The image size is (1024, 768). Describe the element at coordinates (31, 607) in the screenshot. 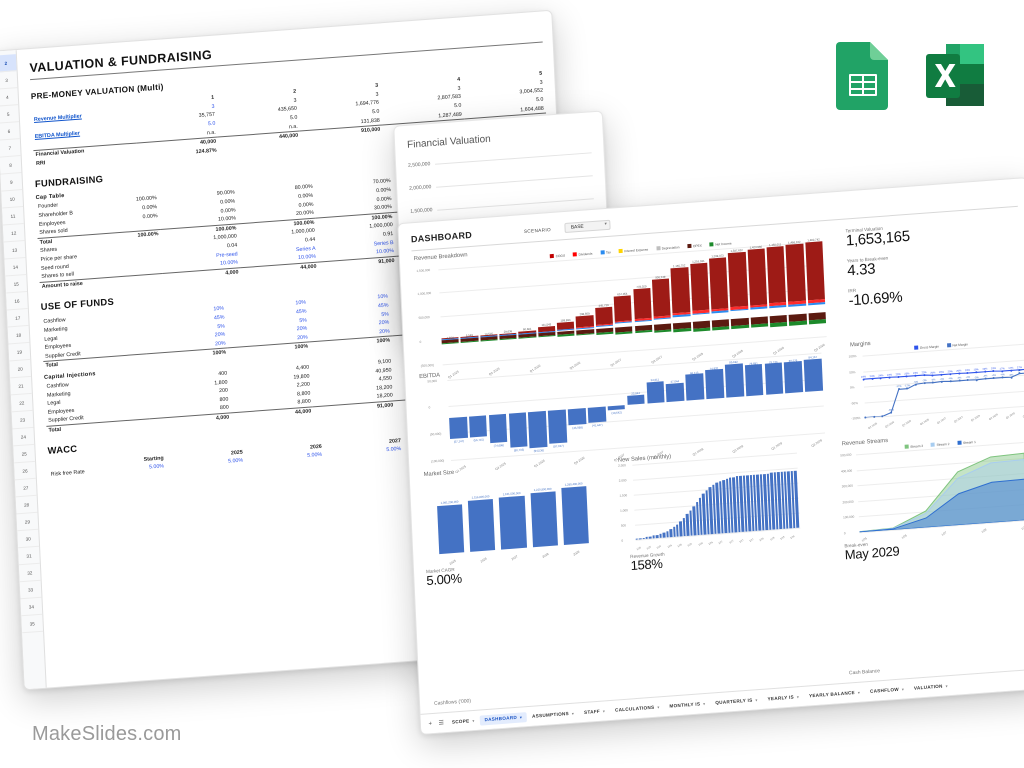

I see `row-header: 34` at that location.